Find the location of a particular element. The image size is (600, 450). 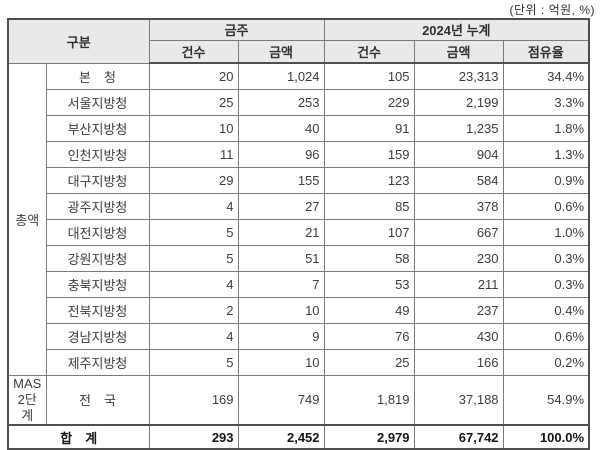

value-cell: 904 is located at coordinates (458, 154).